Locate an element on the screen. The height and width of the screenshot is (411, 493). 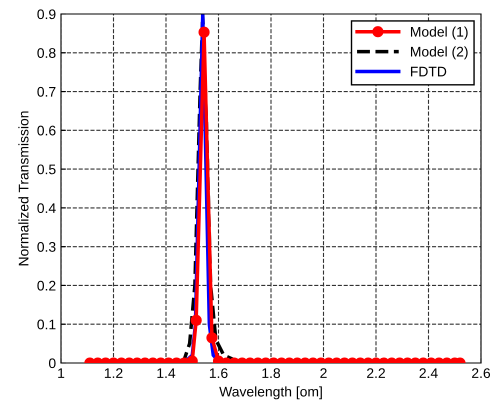
y-tick-label: 0.1 is located at coordinates (46, 325).